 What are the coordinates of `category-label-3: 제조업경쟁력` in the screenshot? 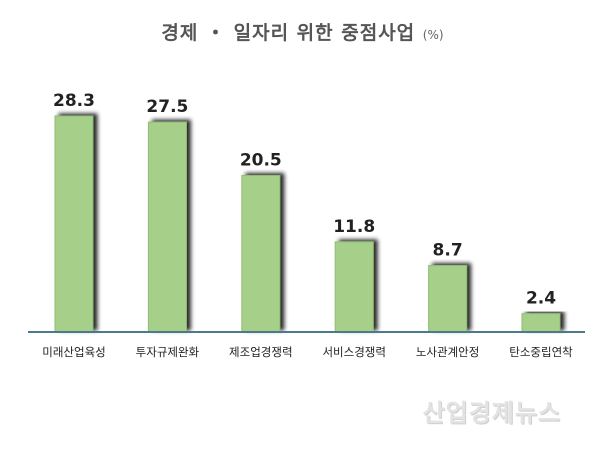 It's located at (260, 352).